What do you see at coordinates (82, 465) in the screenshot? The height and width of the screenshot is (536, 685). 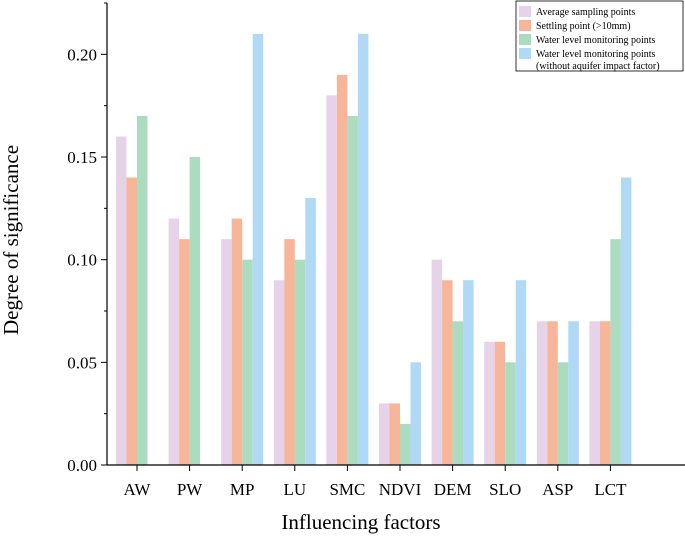 I see `y-tick-label: 0.00` at bounding box center [82, 465].